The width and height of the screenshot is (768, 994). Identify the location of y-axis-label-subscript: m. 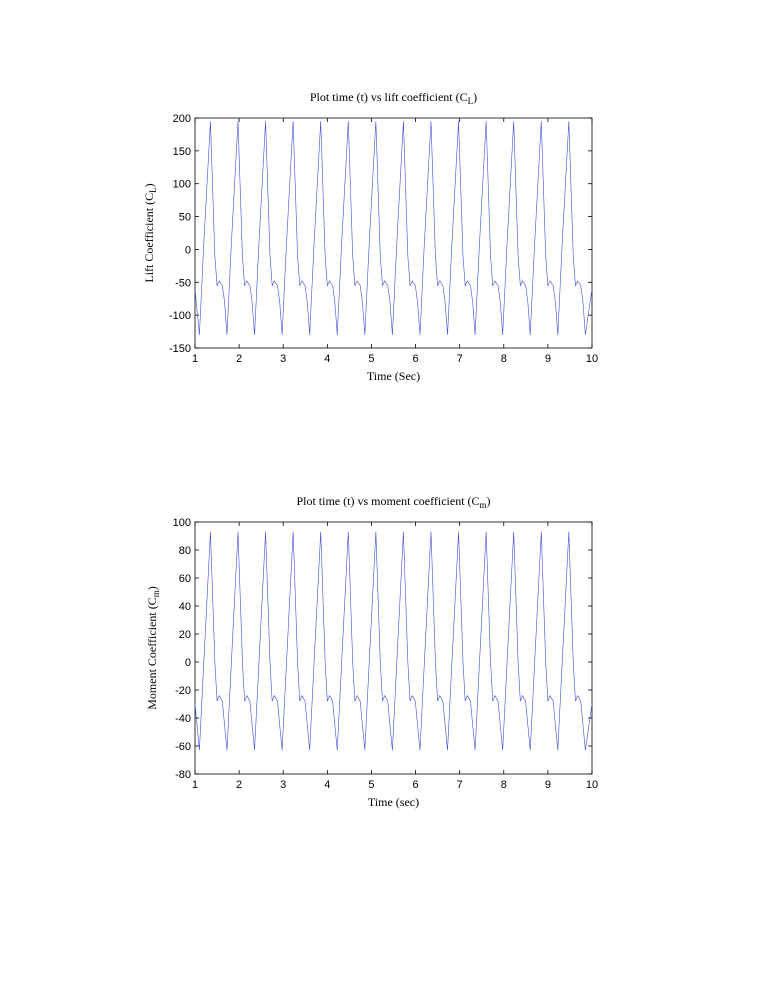
(156, 593).